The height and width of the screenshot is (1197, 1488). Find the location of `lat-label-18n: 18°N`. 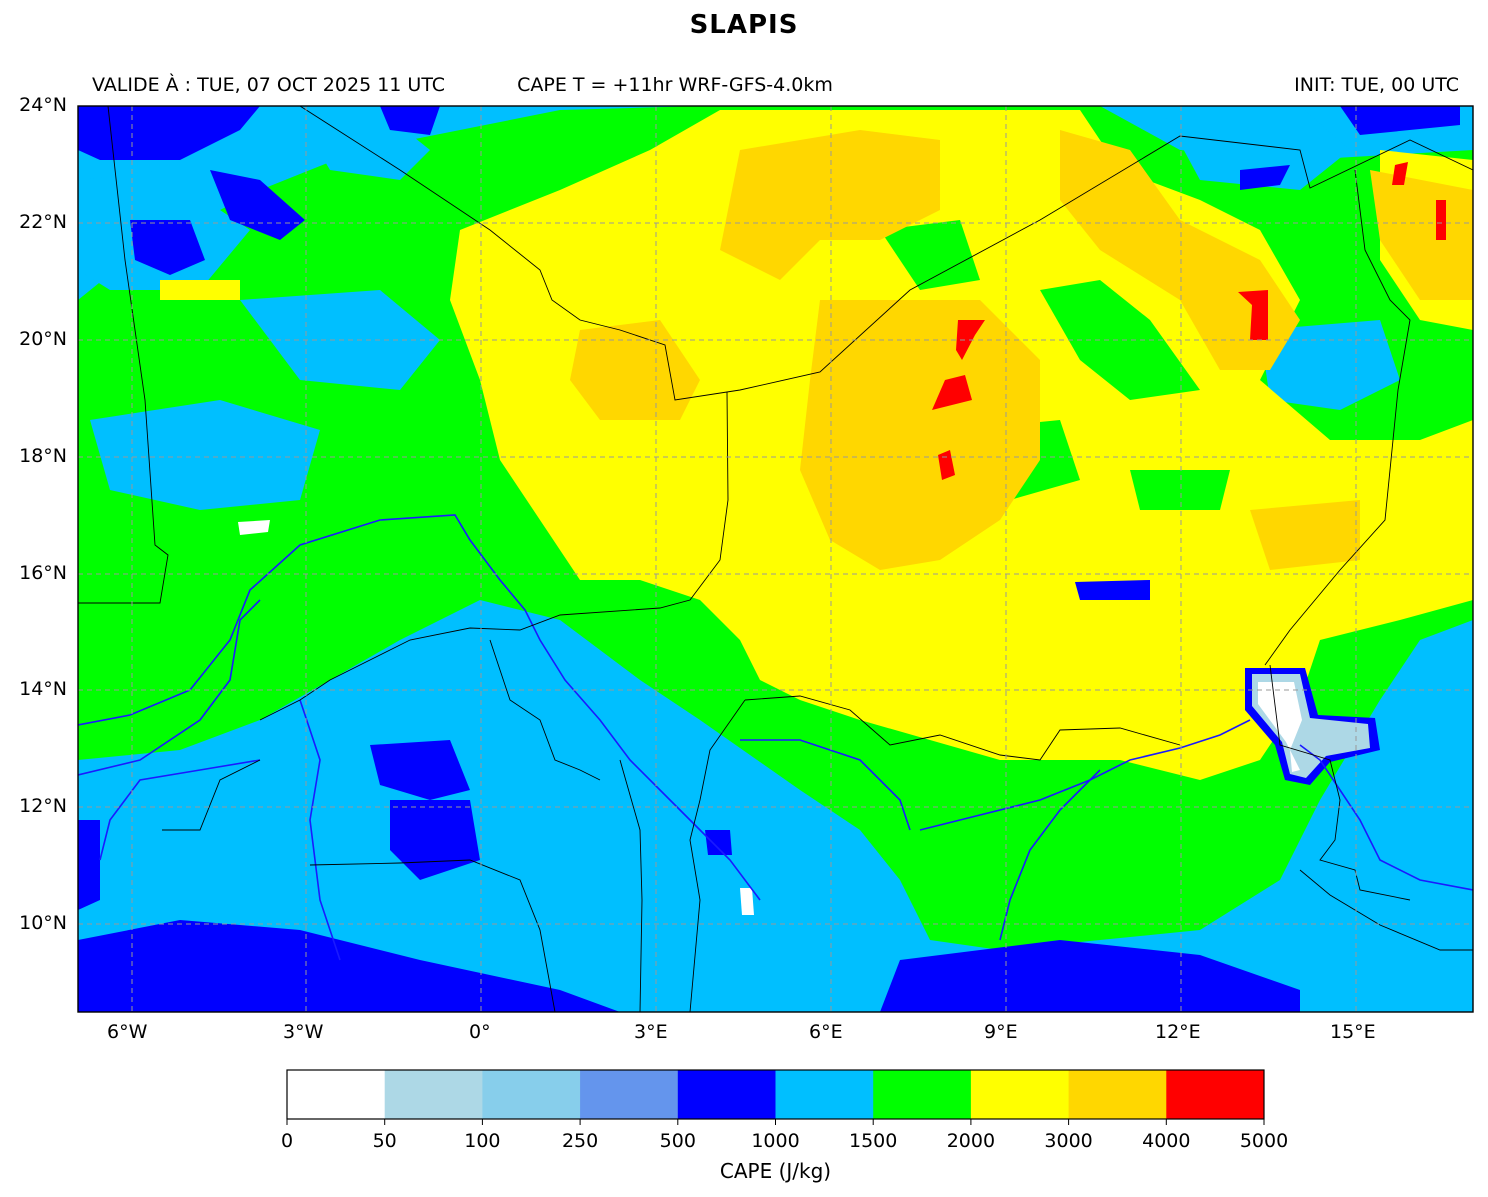

lat-label-18n: 18°N is located at coordinates (43, 456).